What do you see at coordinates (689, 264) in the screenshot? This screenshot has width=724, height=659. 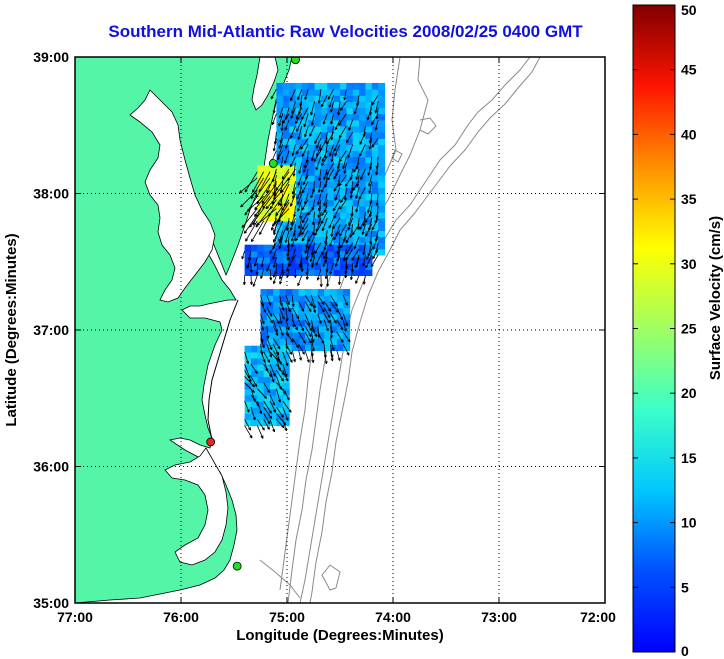 I see `colorbar-tick-label: 30` at bounding box center [689, 264].